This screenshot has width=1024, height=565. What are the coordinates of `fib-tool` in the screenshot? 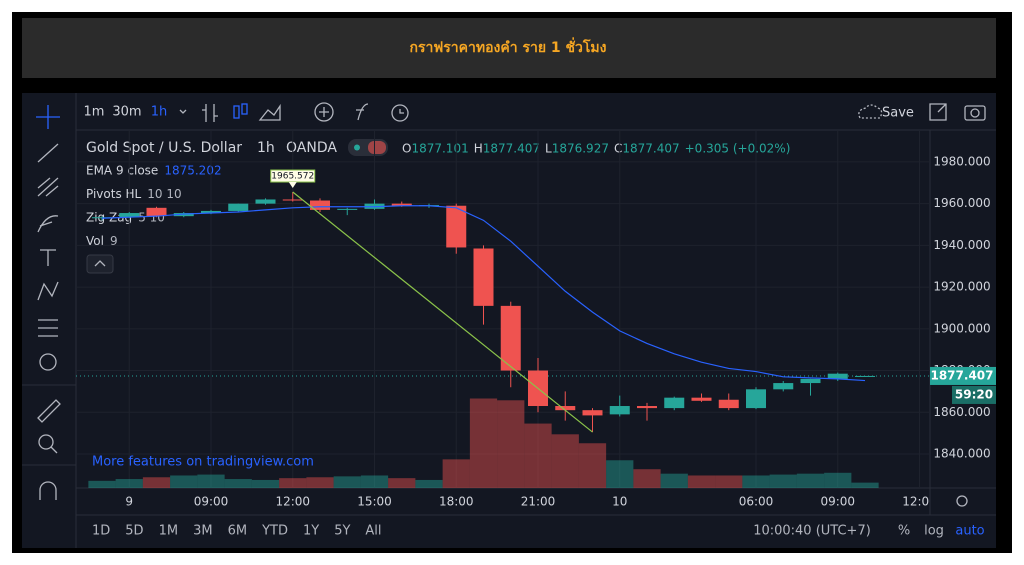 It's located at (48, 187).